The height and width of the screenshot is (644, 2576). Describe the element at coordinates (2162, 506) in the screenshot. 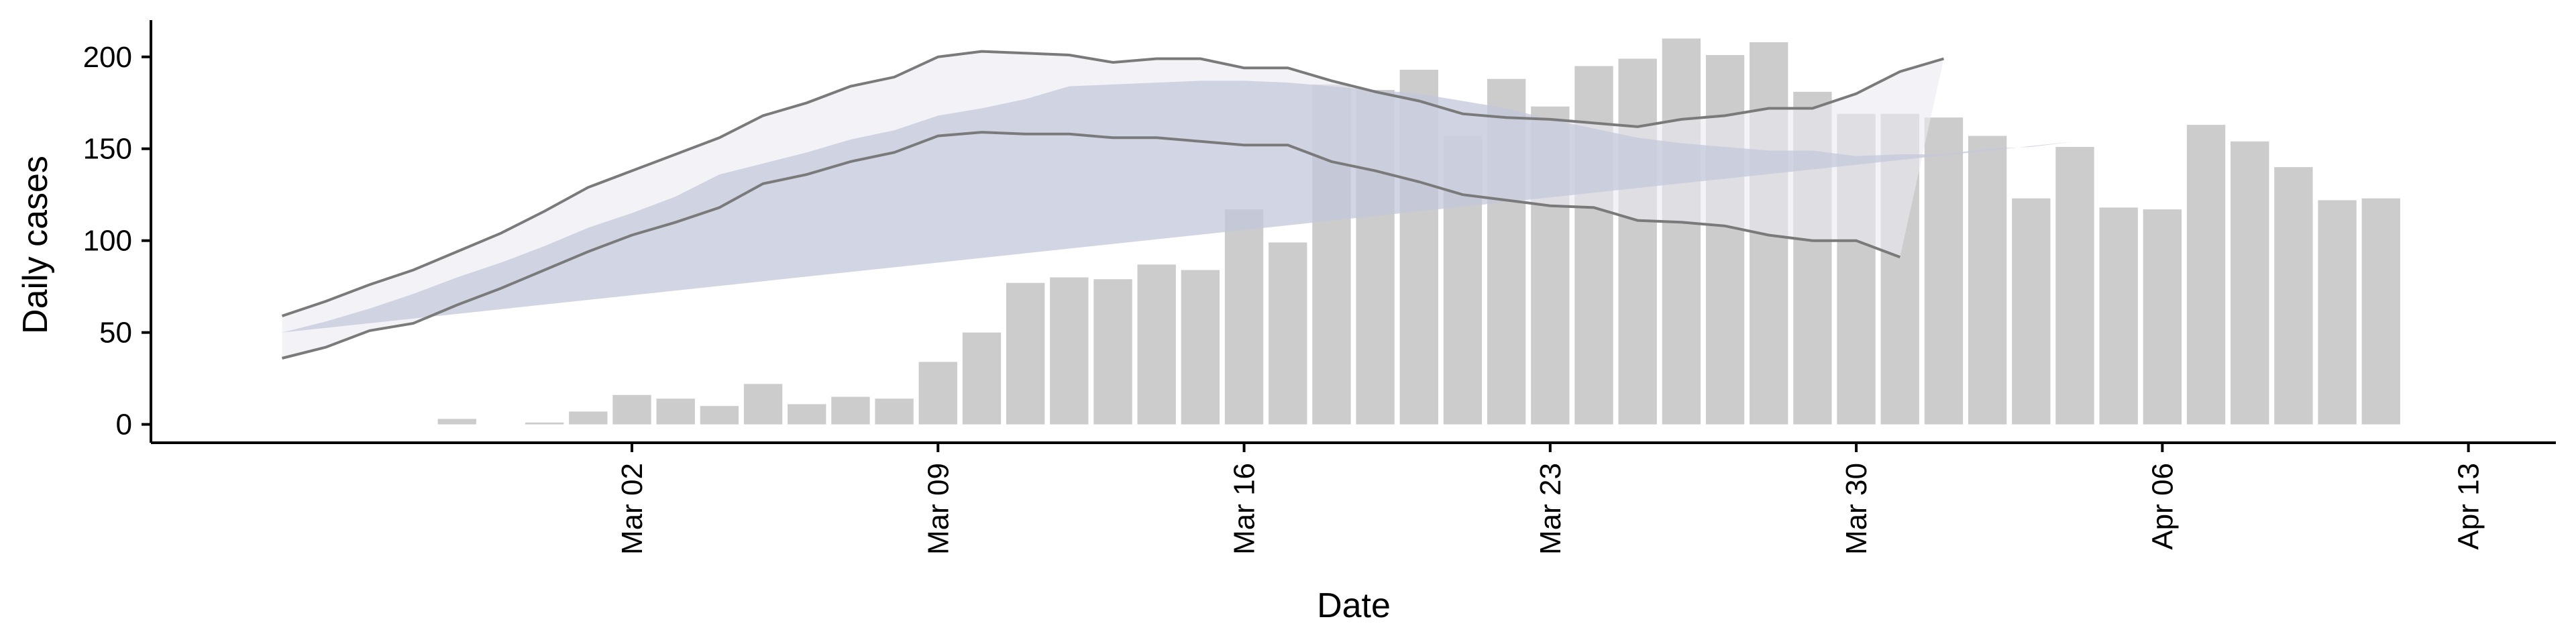

I see `x-tick-label-2020-04-06: Apr 06` at that location.